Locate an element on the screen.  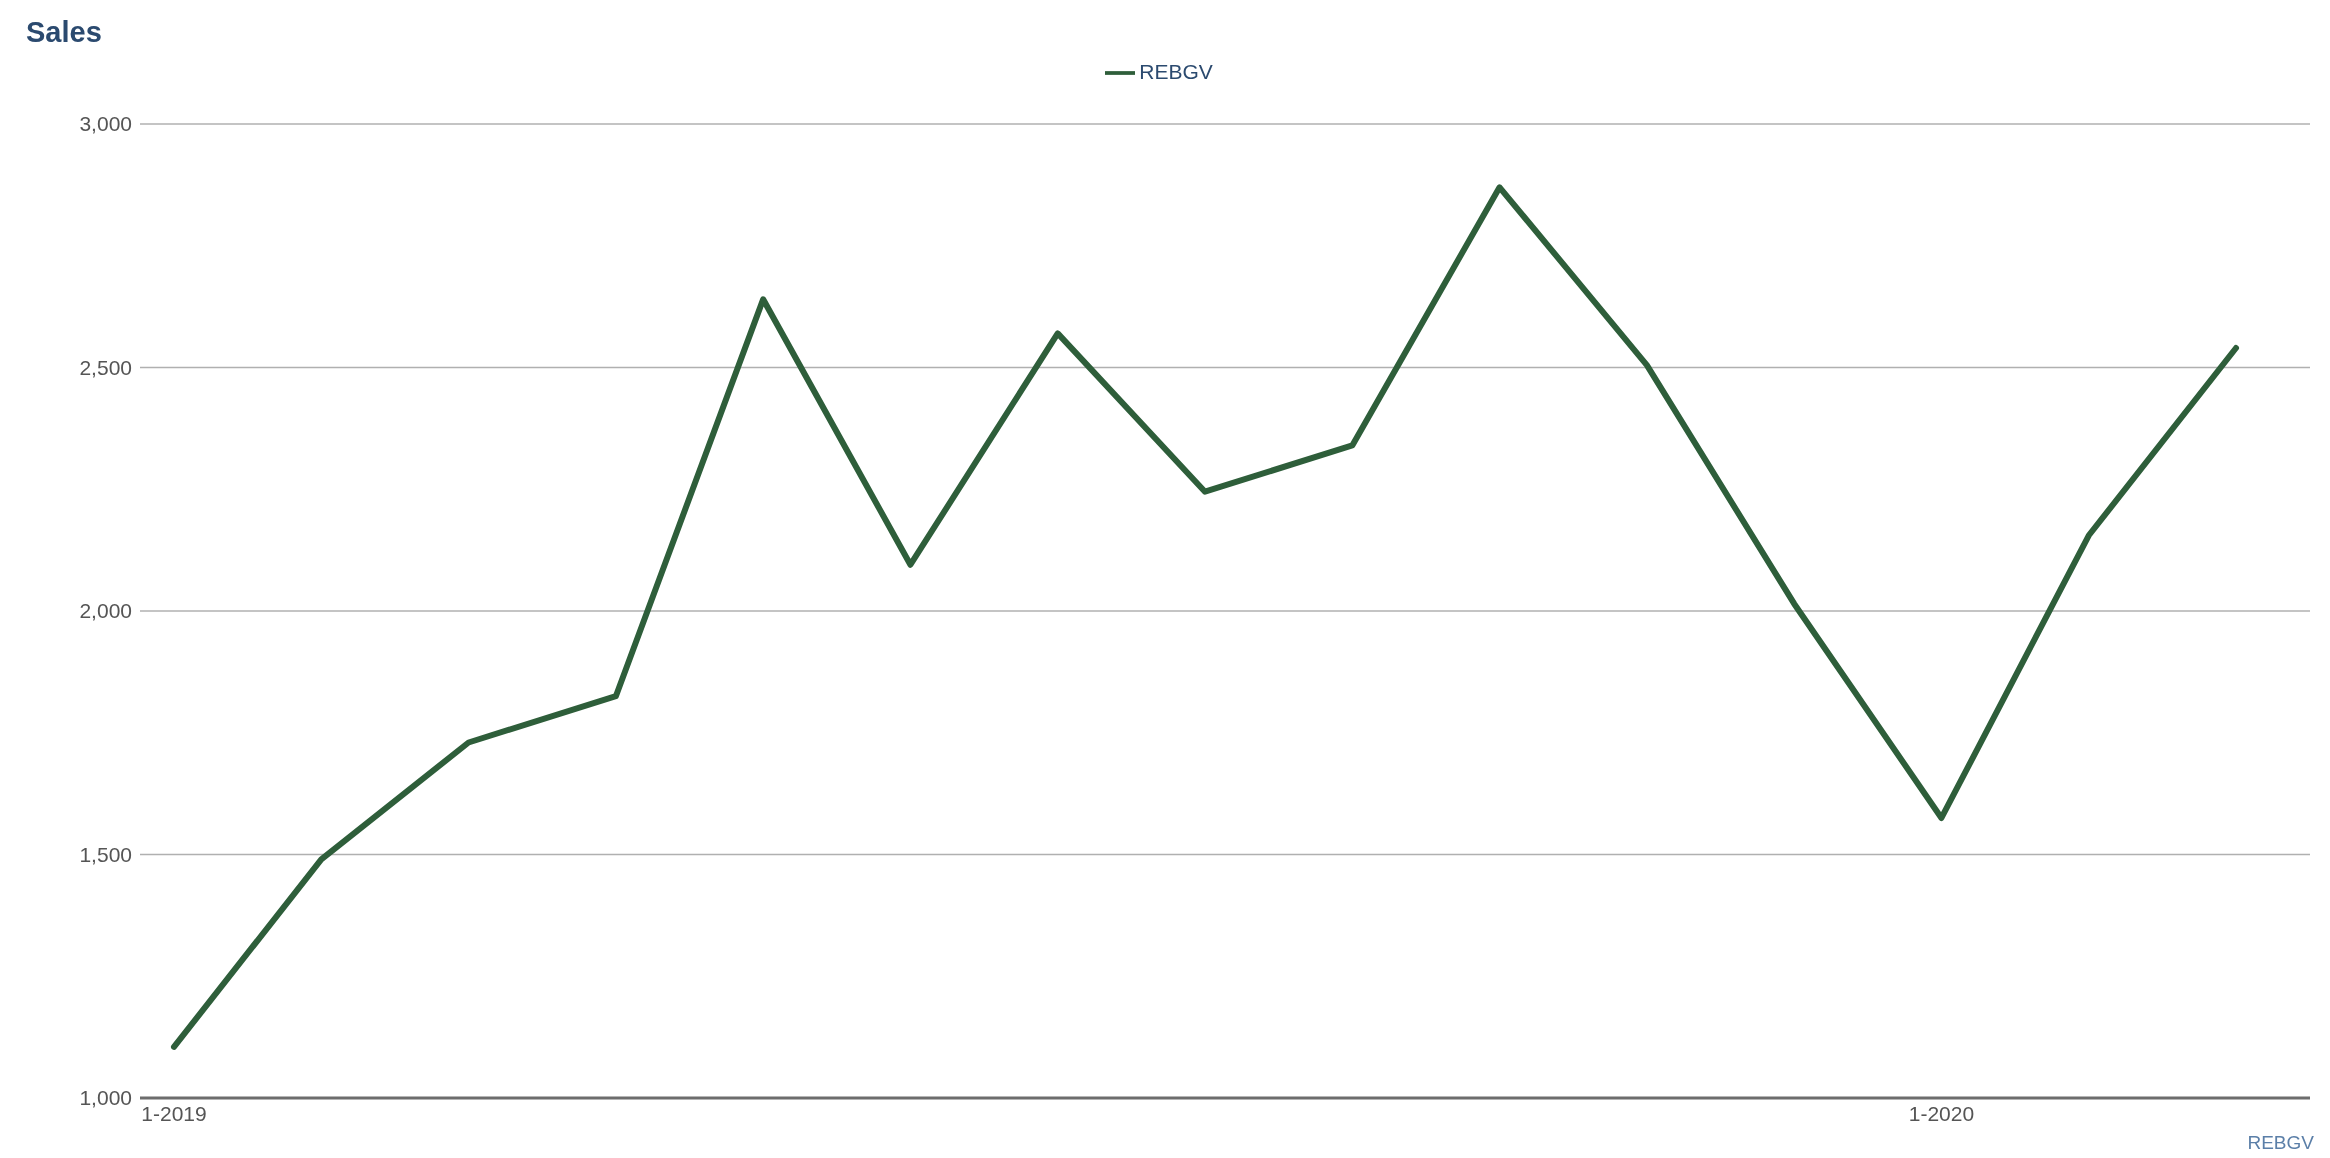
y-tick-label: 1,500 is located at coordinates (105, 854).